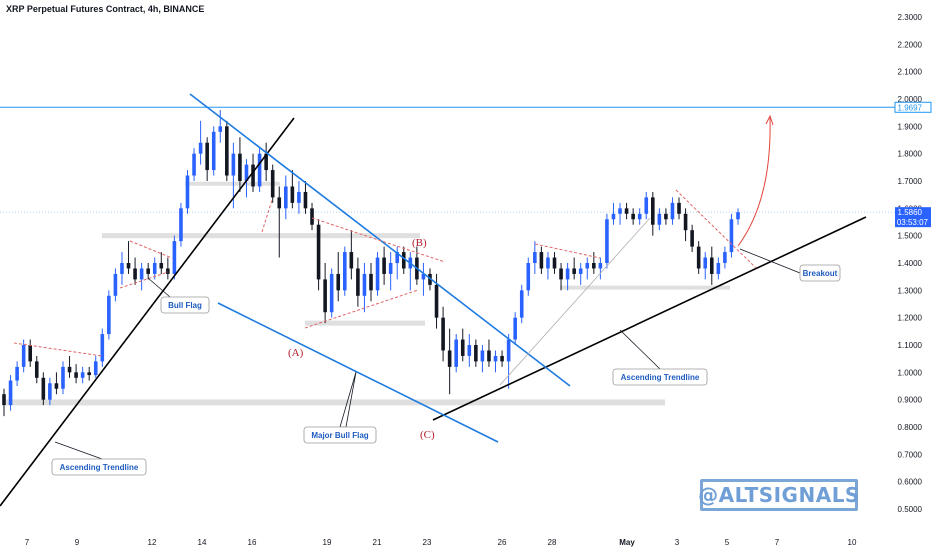 The image size is (932, 550). I want to click on ascending-trendline-right-callout-pointer, so click(640, 349).